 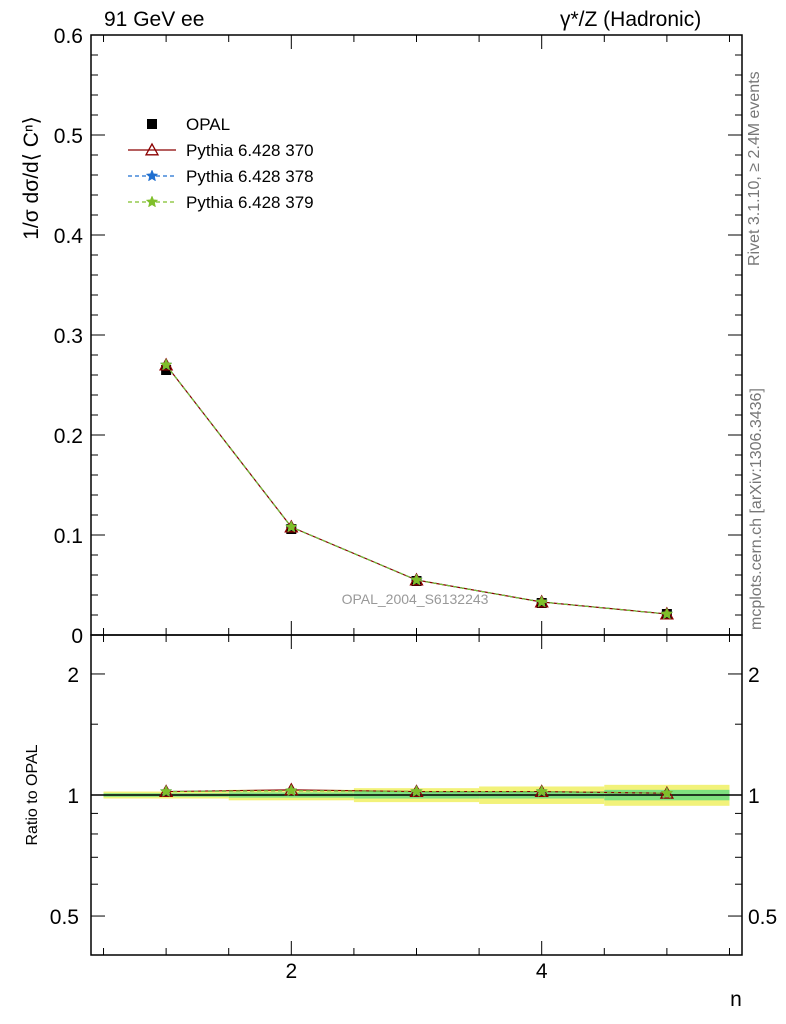 I want to click on main-y-tick-label: 0.2, so click(x=68, y=436).